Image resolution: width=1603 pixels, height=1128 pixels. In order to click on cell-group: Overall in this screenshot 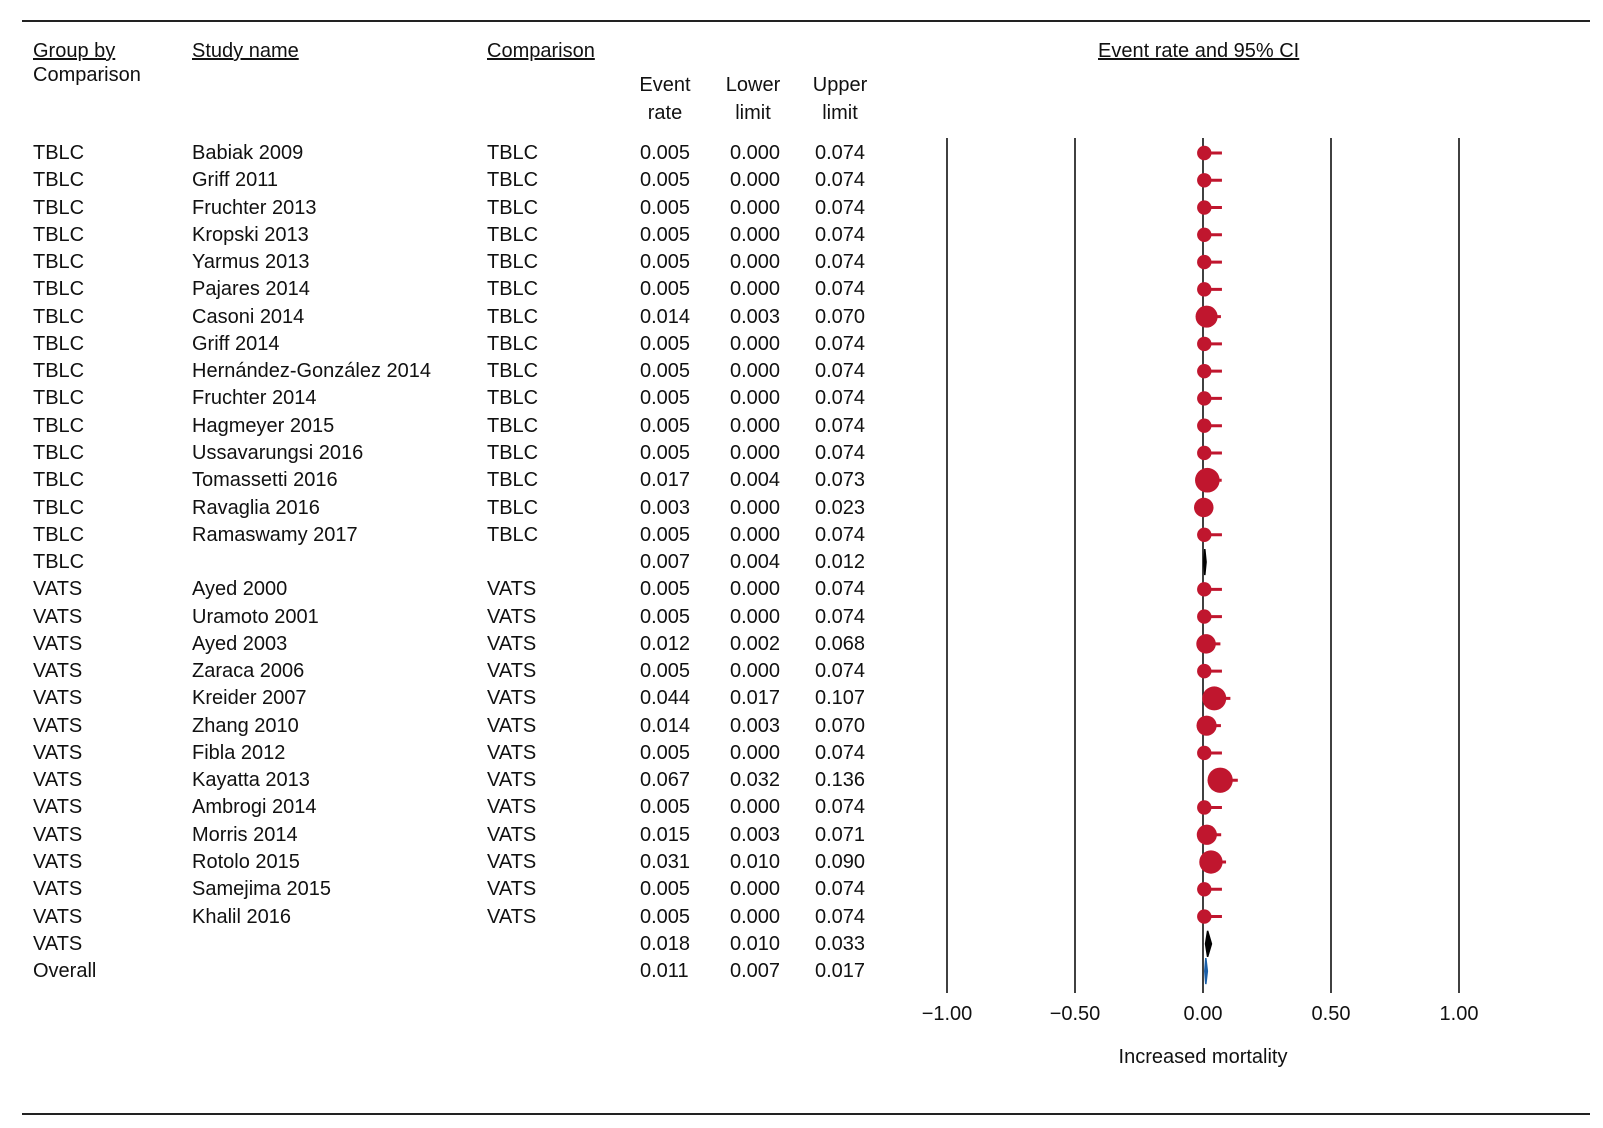, I will do `click(65, 971)`.